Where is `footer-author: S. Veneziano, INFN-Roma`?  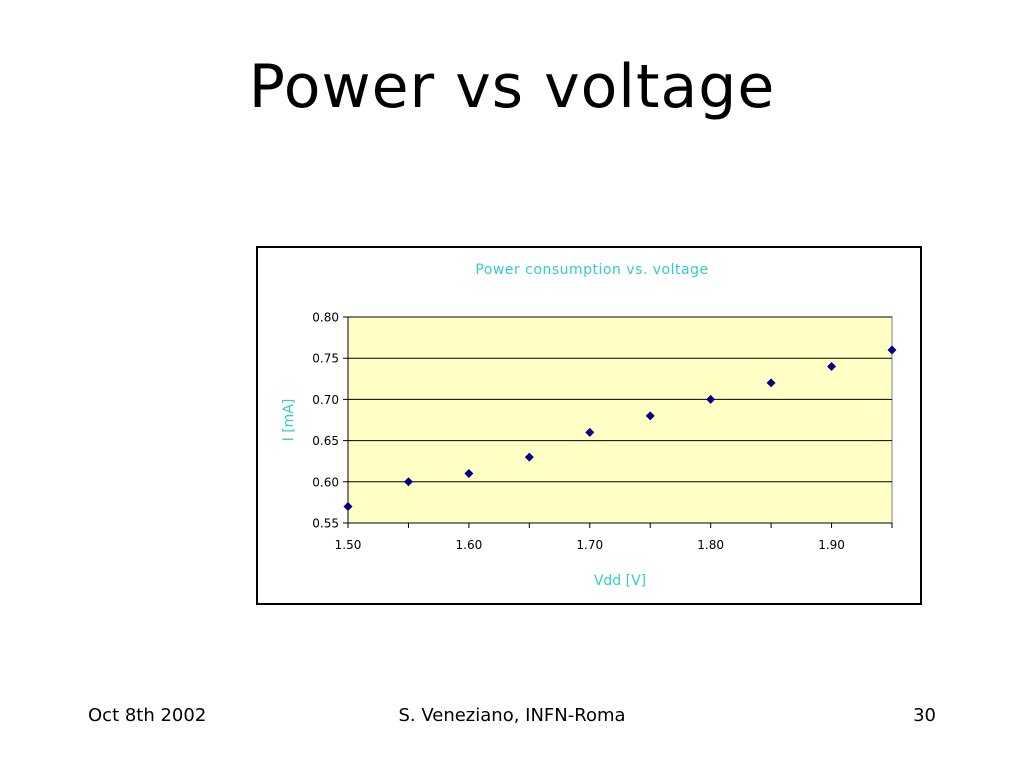
footer-author: S. Veneziano, INFN-Roma is located at coordinates (512, 715).